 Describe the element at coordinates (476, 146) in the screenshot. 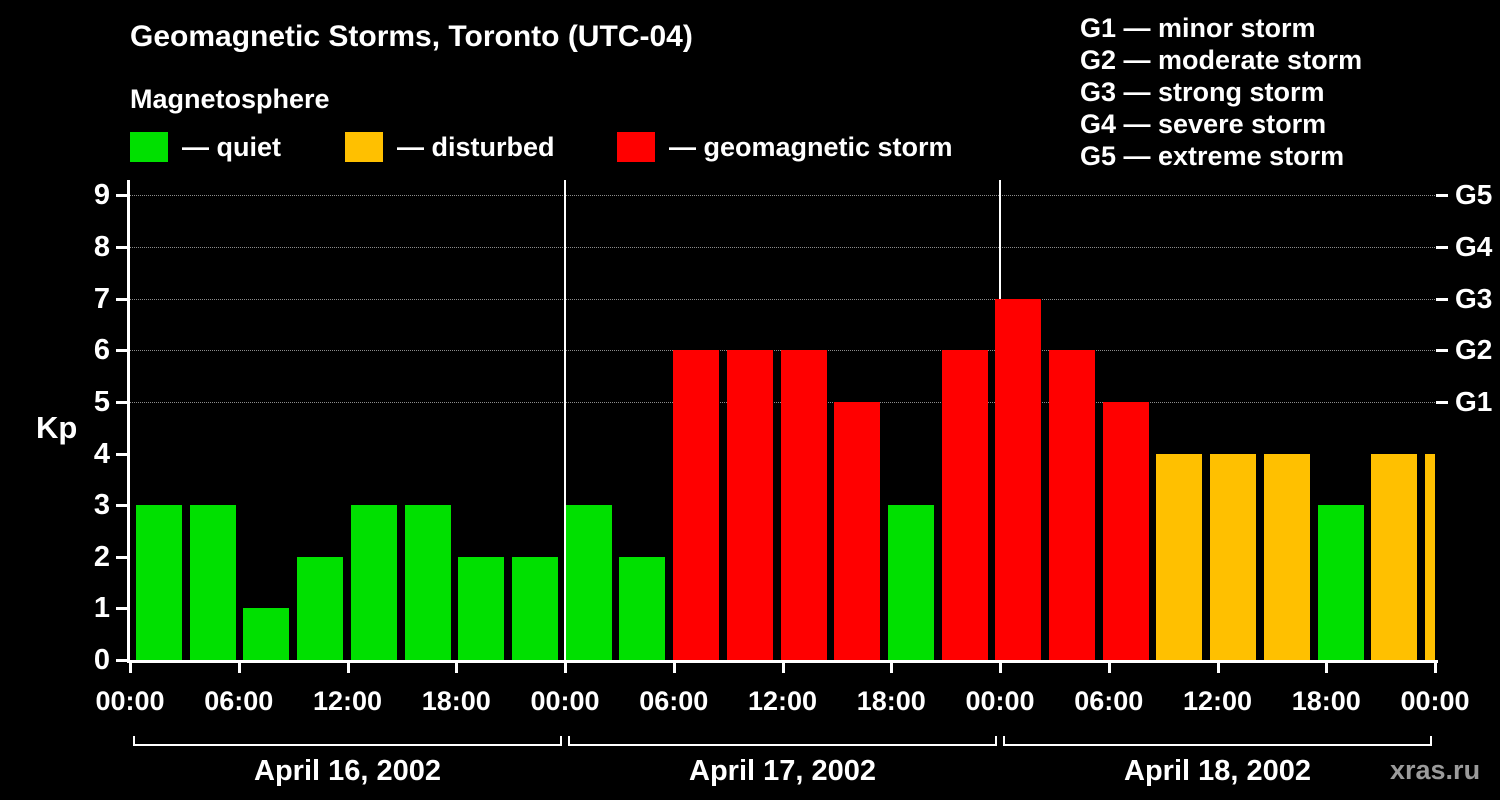

I see `legend-label-disturbed: — disturbed` at that location.